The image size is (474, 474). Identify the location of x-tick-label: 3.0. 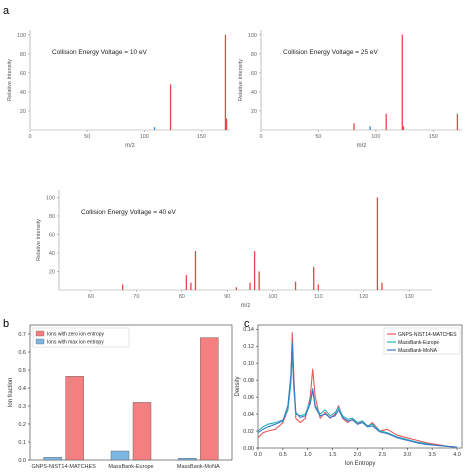
(407, 455).